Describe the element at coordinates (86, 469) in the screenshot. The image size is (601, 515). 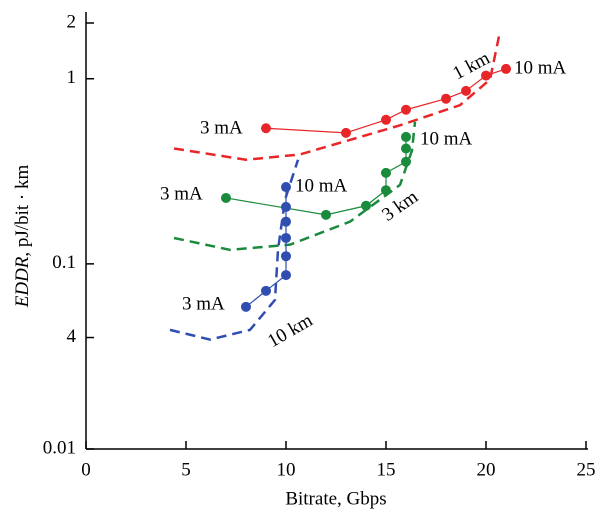
I see `x-tick-label: 0` at that location.